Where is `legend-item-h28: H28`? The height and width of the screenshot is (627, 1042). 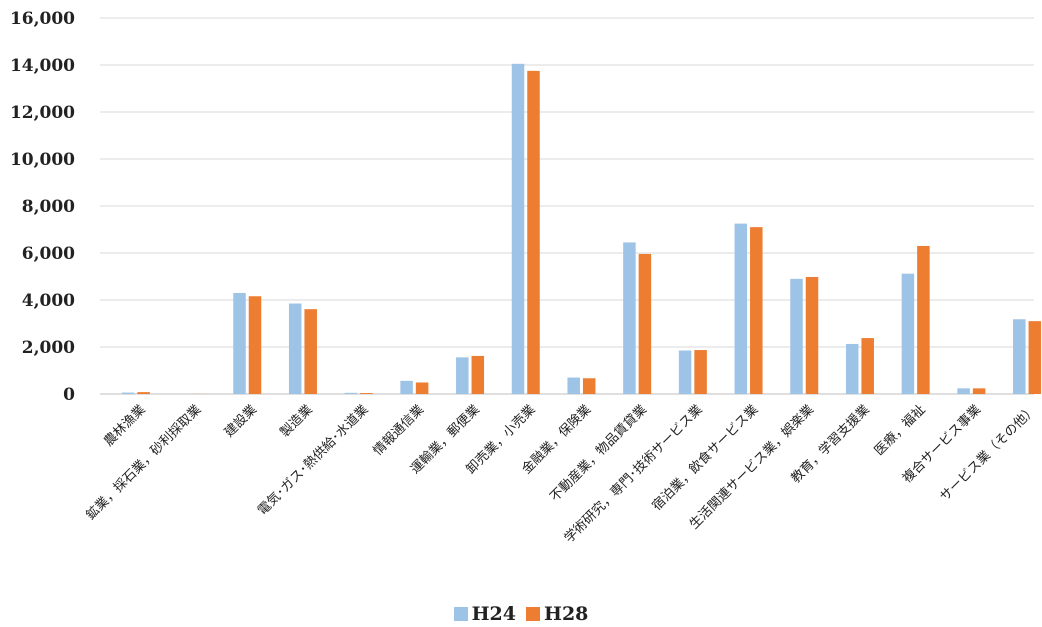 legend-item-h28: H28 is located at coordinates (557, 614).